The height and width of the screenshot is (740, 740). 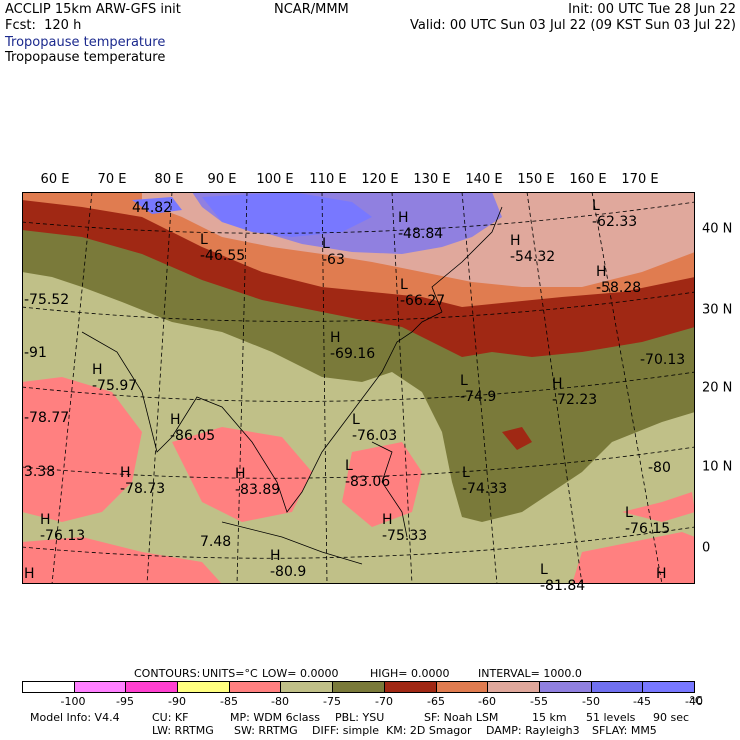 I want to click on colorbar-unit: °C, so click(x=696, y=700).